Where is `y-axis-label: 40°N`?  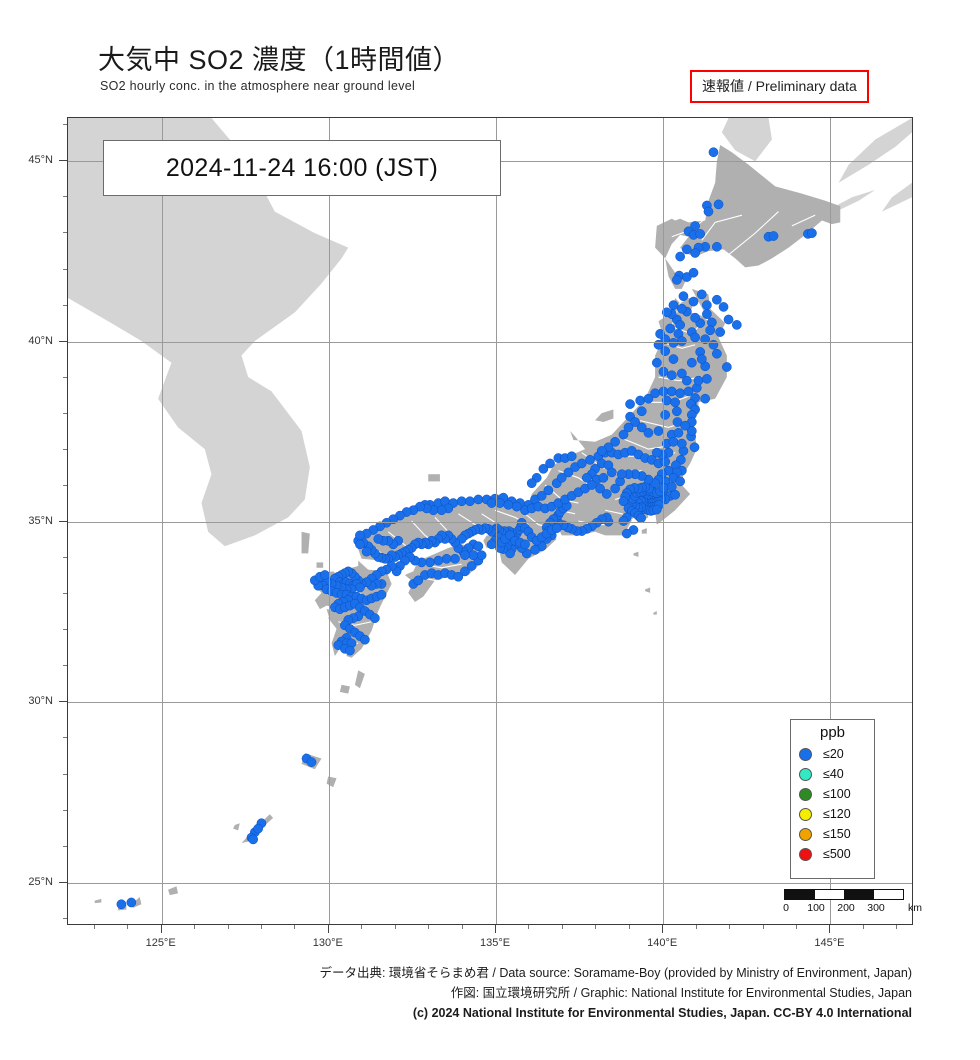 y-axis-label: 40°N is located at coordinates (40, 340).